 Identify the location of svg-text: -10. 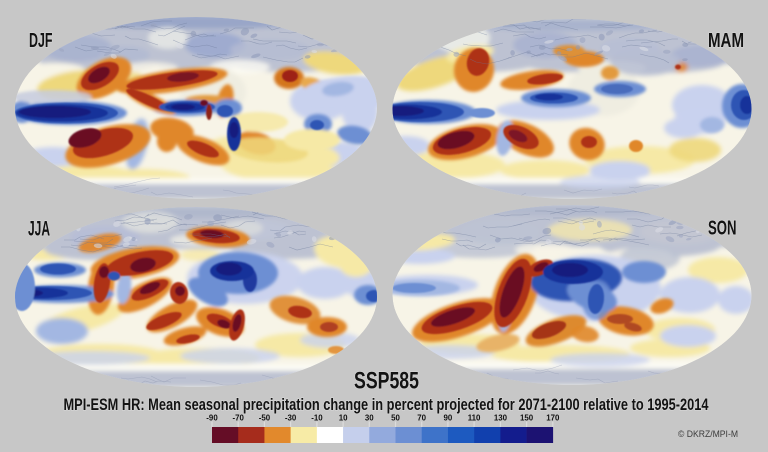
(317, 418).